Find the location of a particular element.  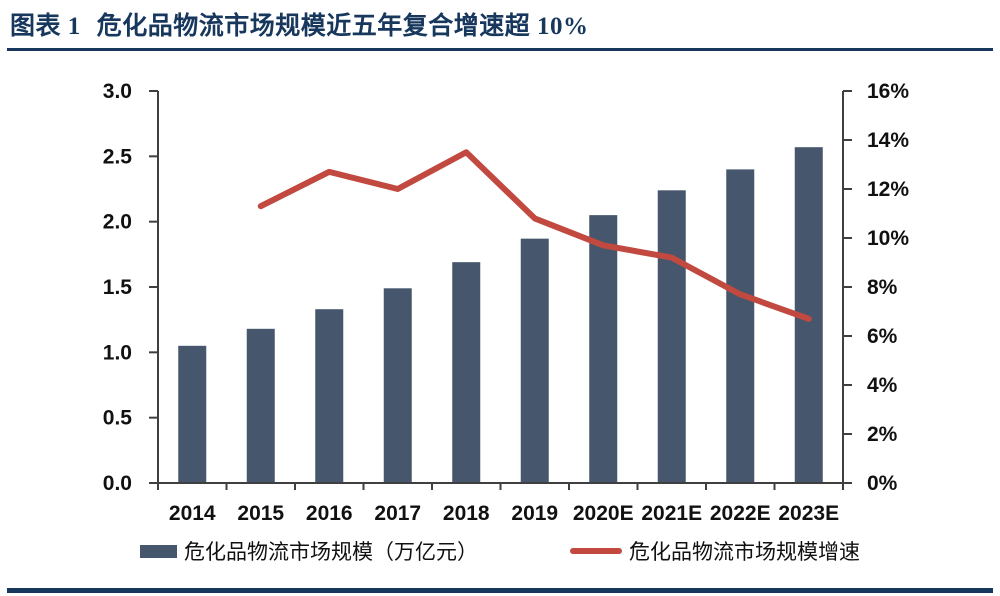

left-axis-tick-label: 0.0 is located at coordinates (117, 483).